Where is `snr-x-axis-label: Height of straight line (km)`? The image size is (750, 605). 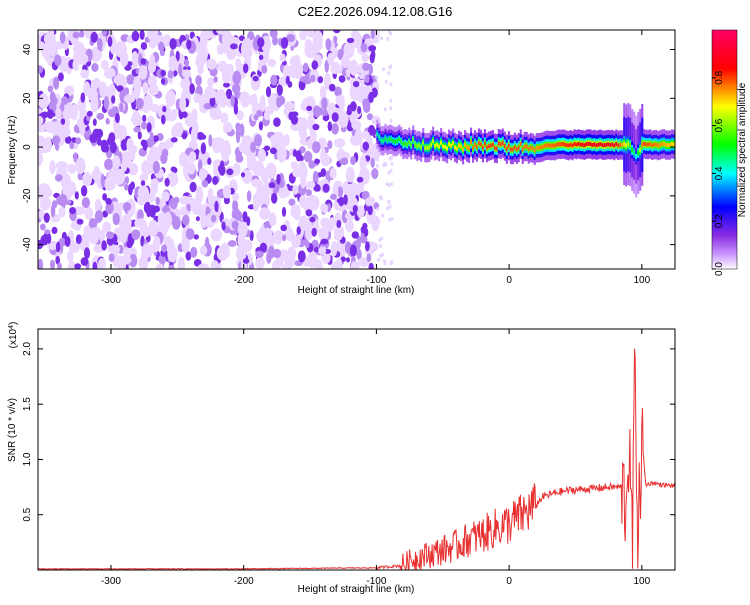
snr-x-axis-label: Height of straight line (km) is located at coordinates (356, 589).